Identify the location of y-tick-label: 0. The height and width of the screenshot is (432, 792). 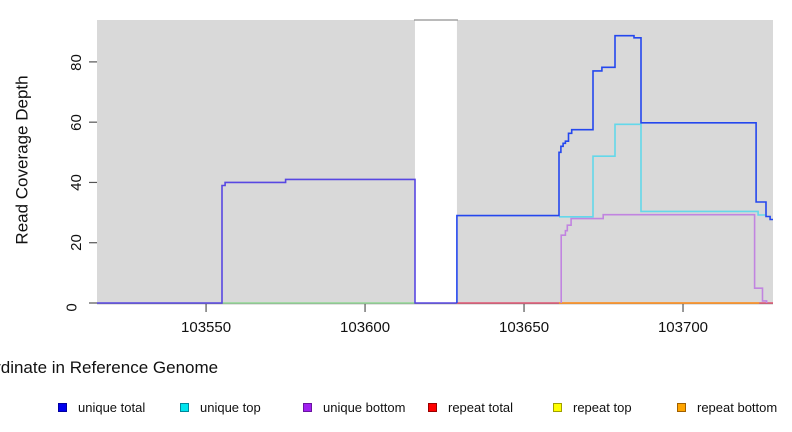
(72, 307).